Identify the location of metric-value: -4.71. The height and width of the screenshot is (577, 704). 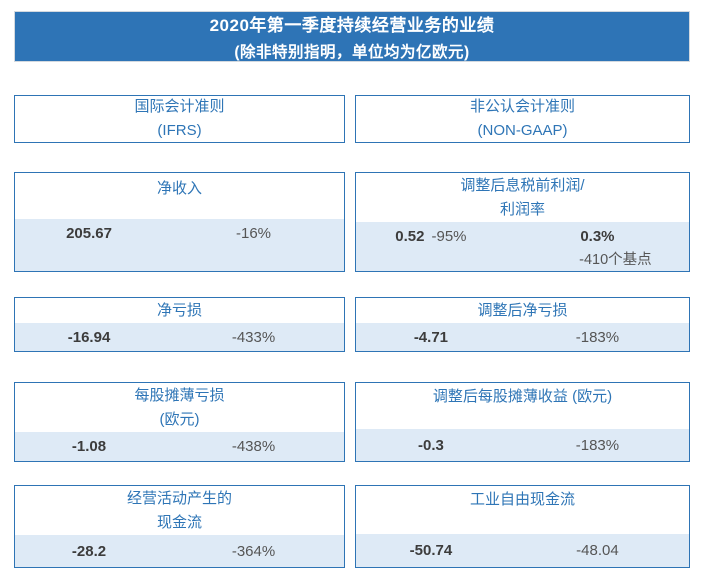
(431, 337).